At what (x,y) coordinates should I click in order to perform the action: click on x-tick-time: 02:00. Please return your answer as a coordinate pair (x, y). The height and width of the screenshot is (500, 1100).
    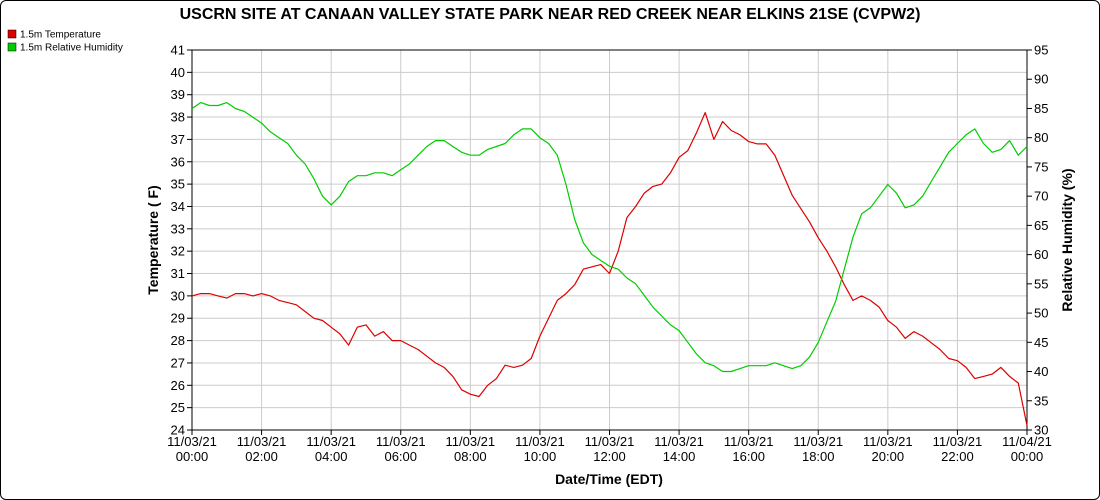
    Looking at the image, I should click on (261, 456).